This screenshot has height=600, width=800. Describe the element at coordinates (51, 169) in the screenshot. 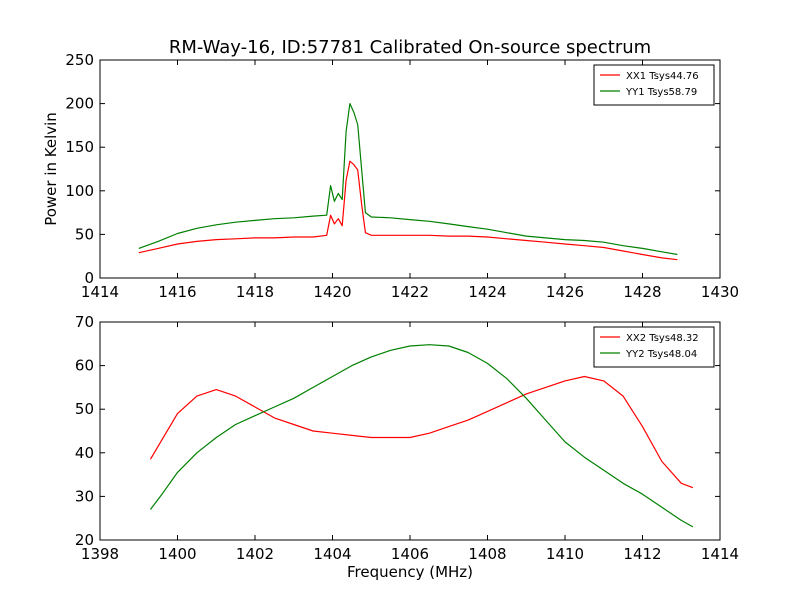

I see `top-y-axis-label: Power in Kelvin` at that location.